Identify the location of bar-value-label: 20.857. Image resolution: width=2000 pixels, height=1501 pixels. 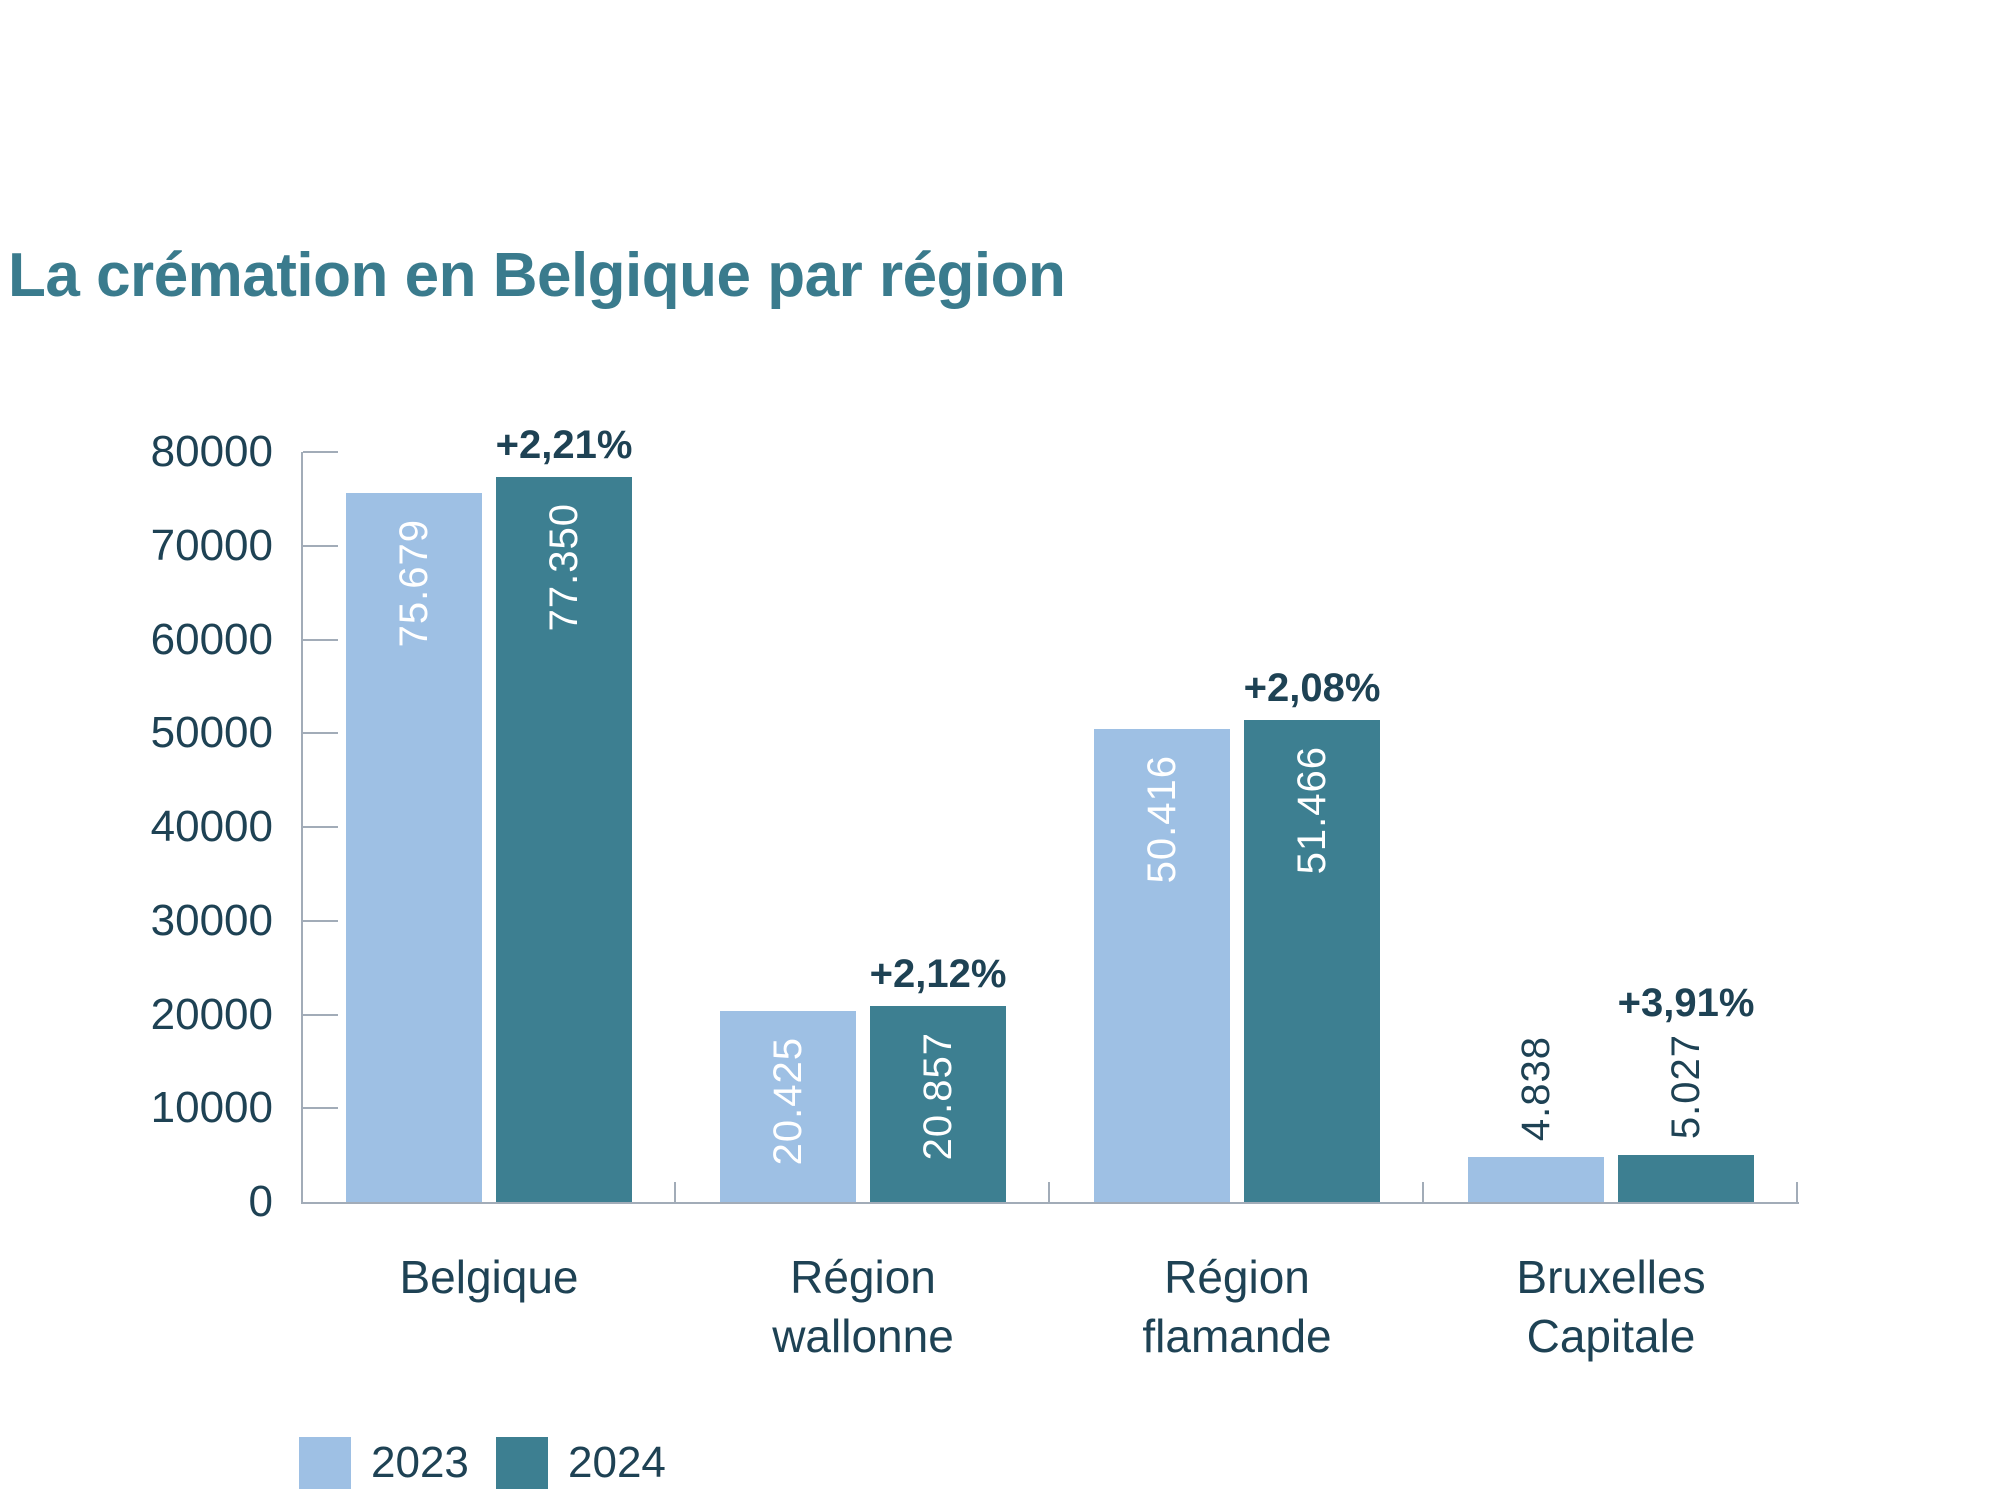
(938, 1096).